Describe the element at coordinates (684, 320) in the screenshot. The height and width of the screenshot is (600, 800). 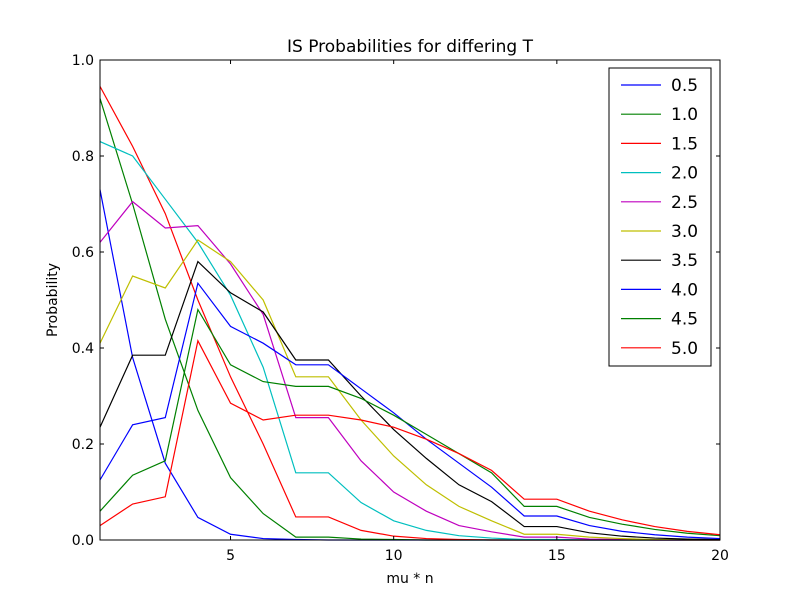
I see `legend-label: 4.5` at that location.